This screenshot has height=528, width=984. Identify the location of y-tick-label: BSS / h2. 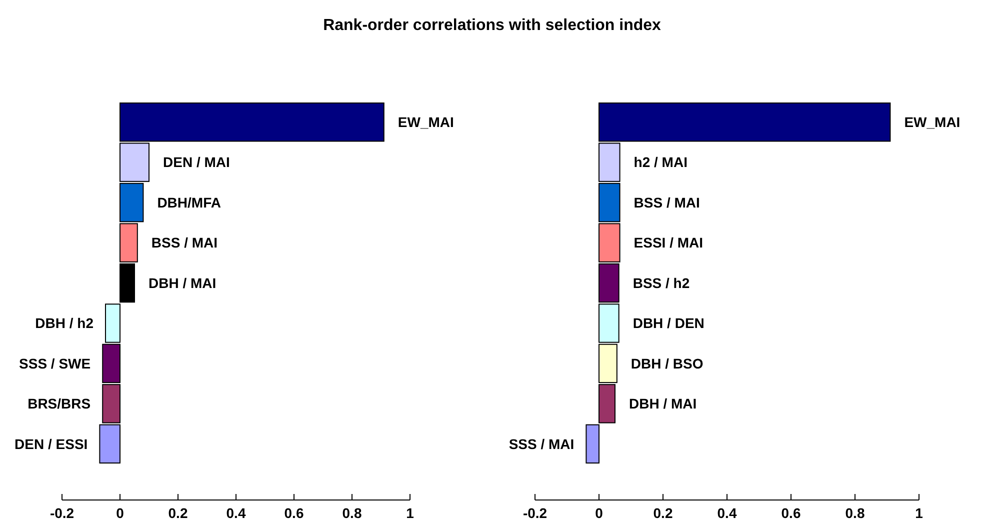
(661, 282).